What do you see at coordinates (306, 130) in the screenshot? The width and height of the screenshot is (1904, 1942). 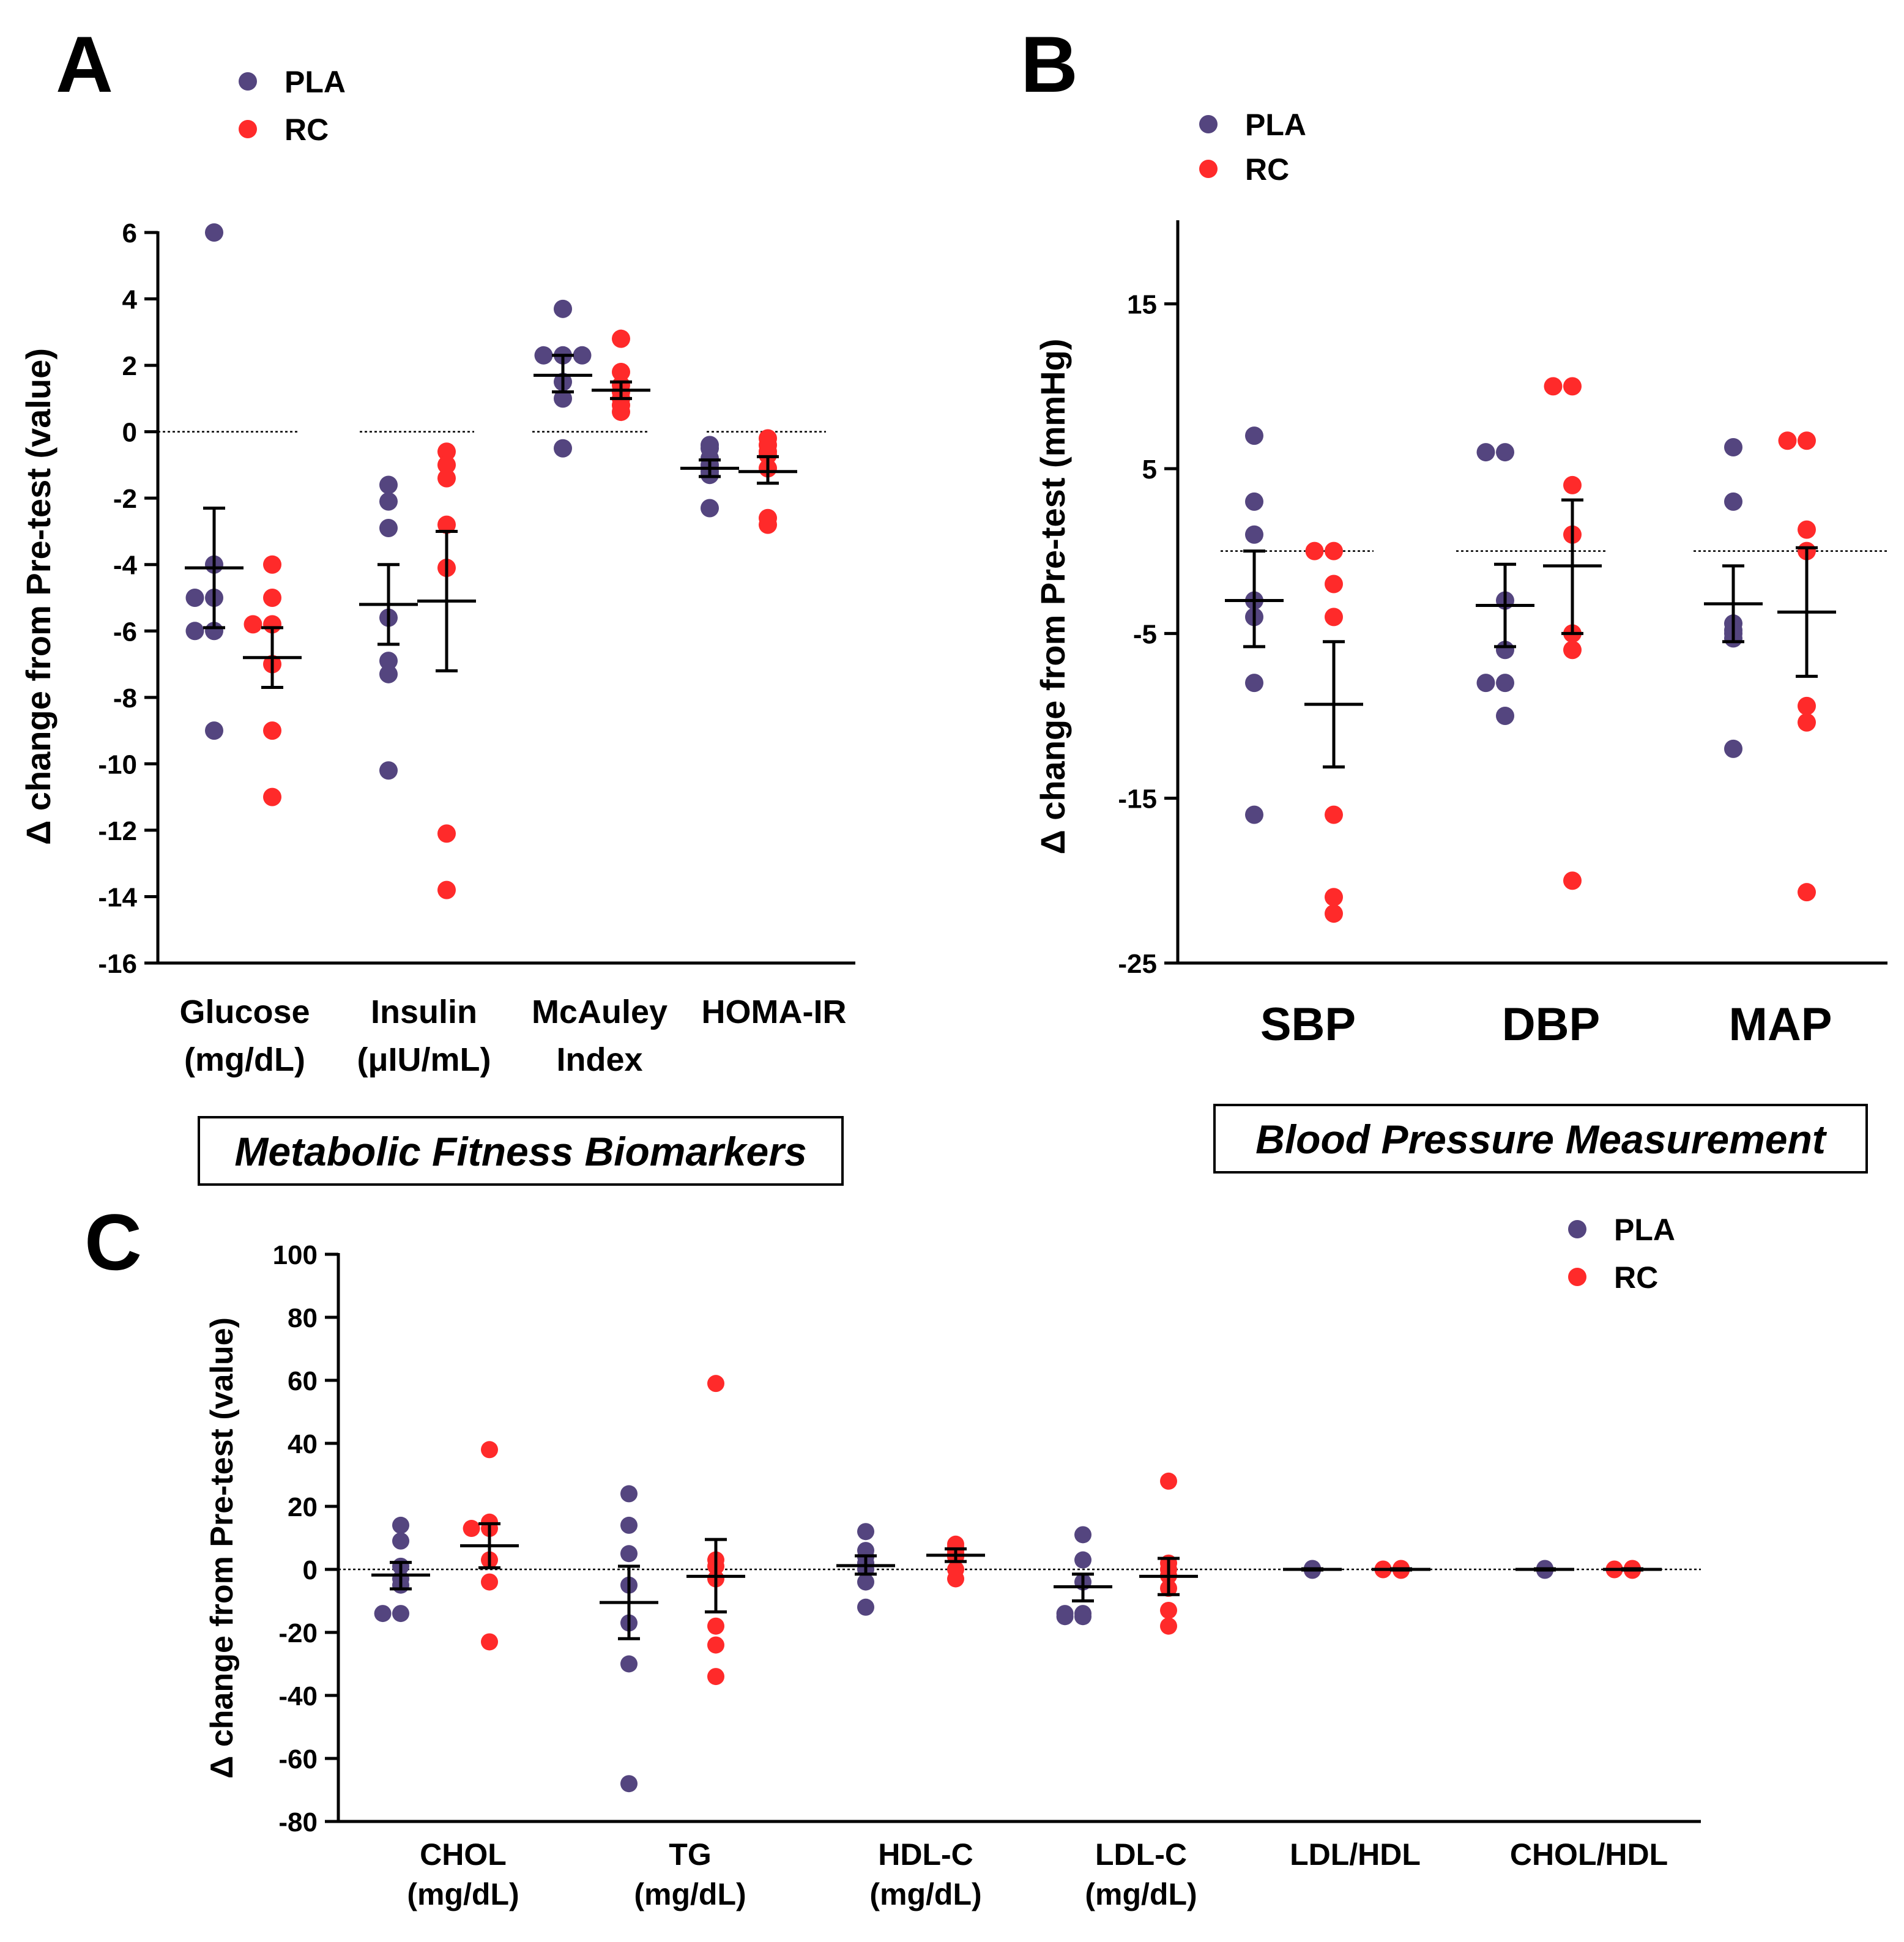 I see `legend-label-rc: RC` at bounding box center [306, 130].